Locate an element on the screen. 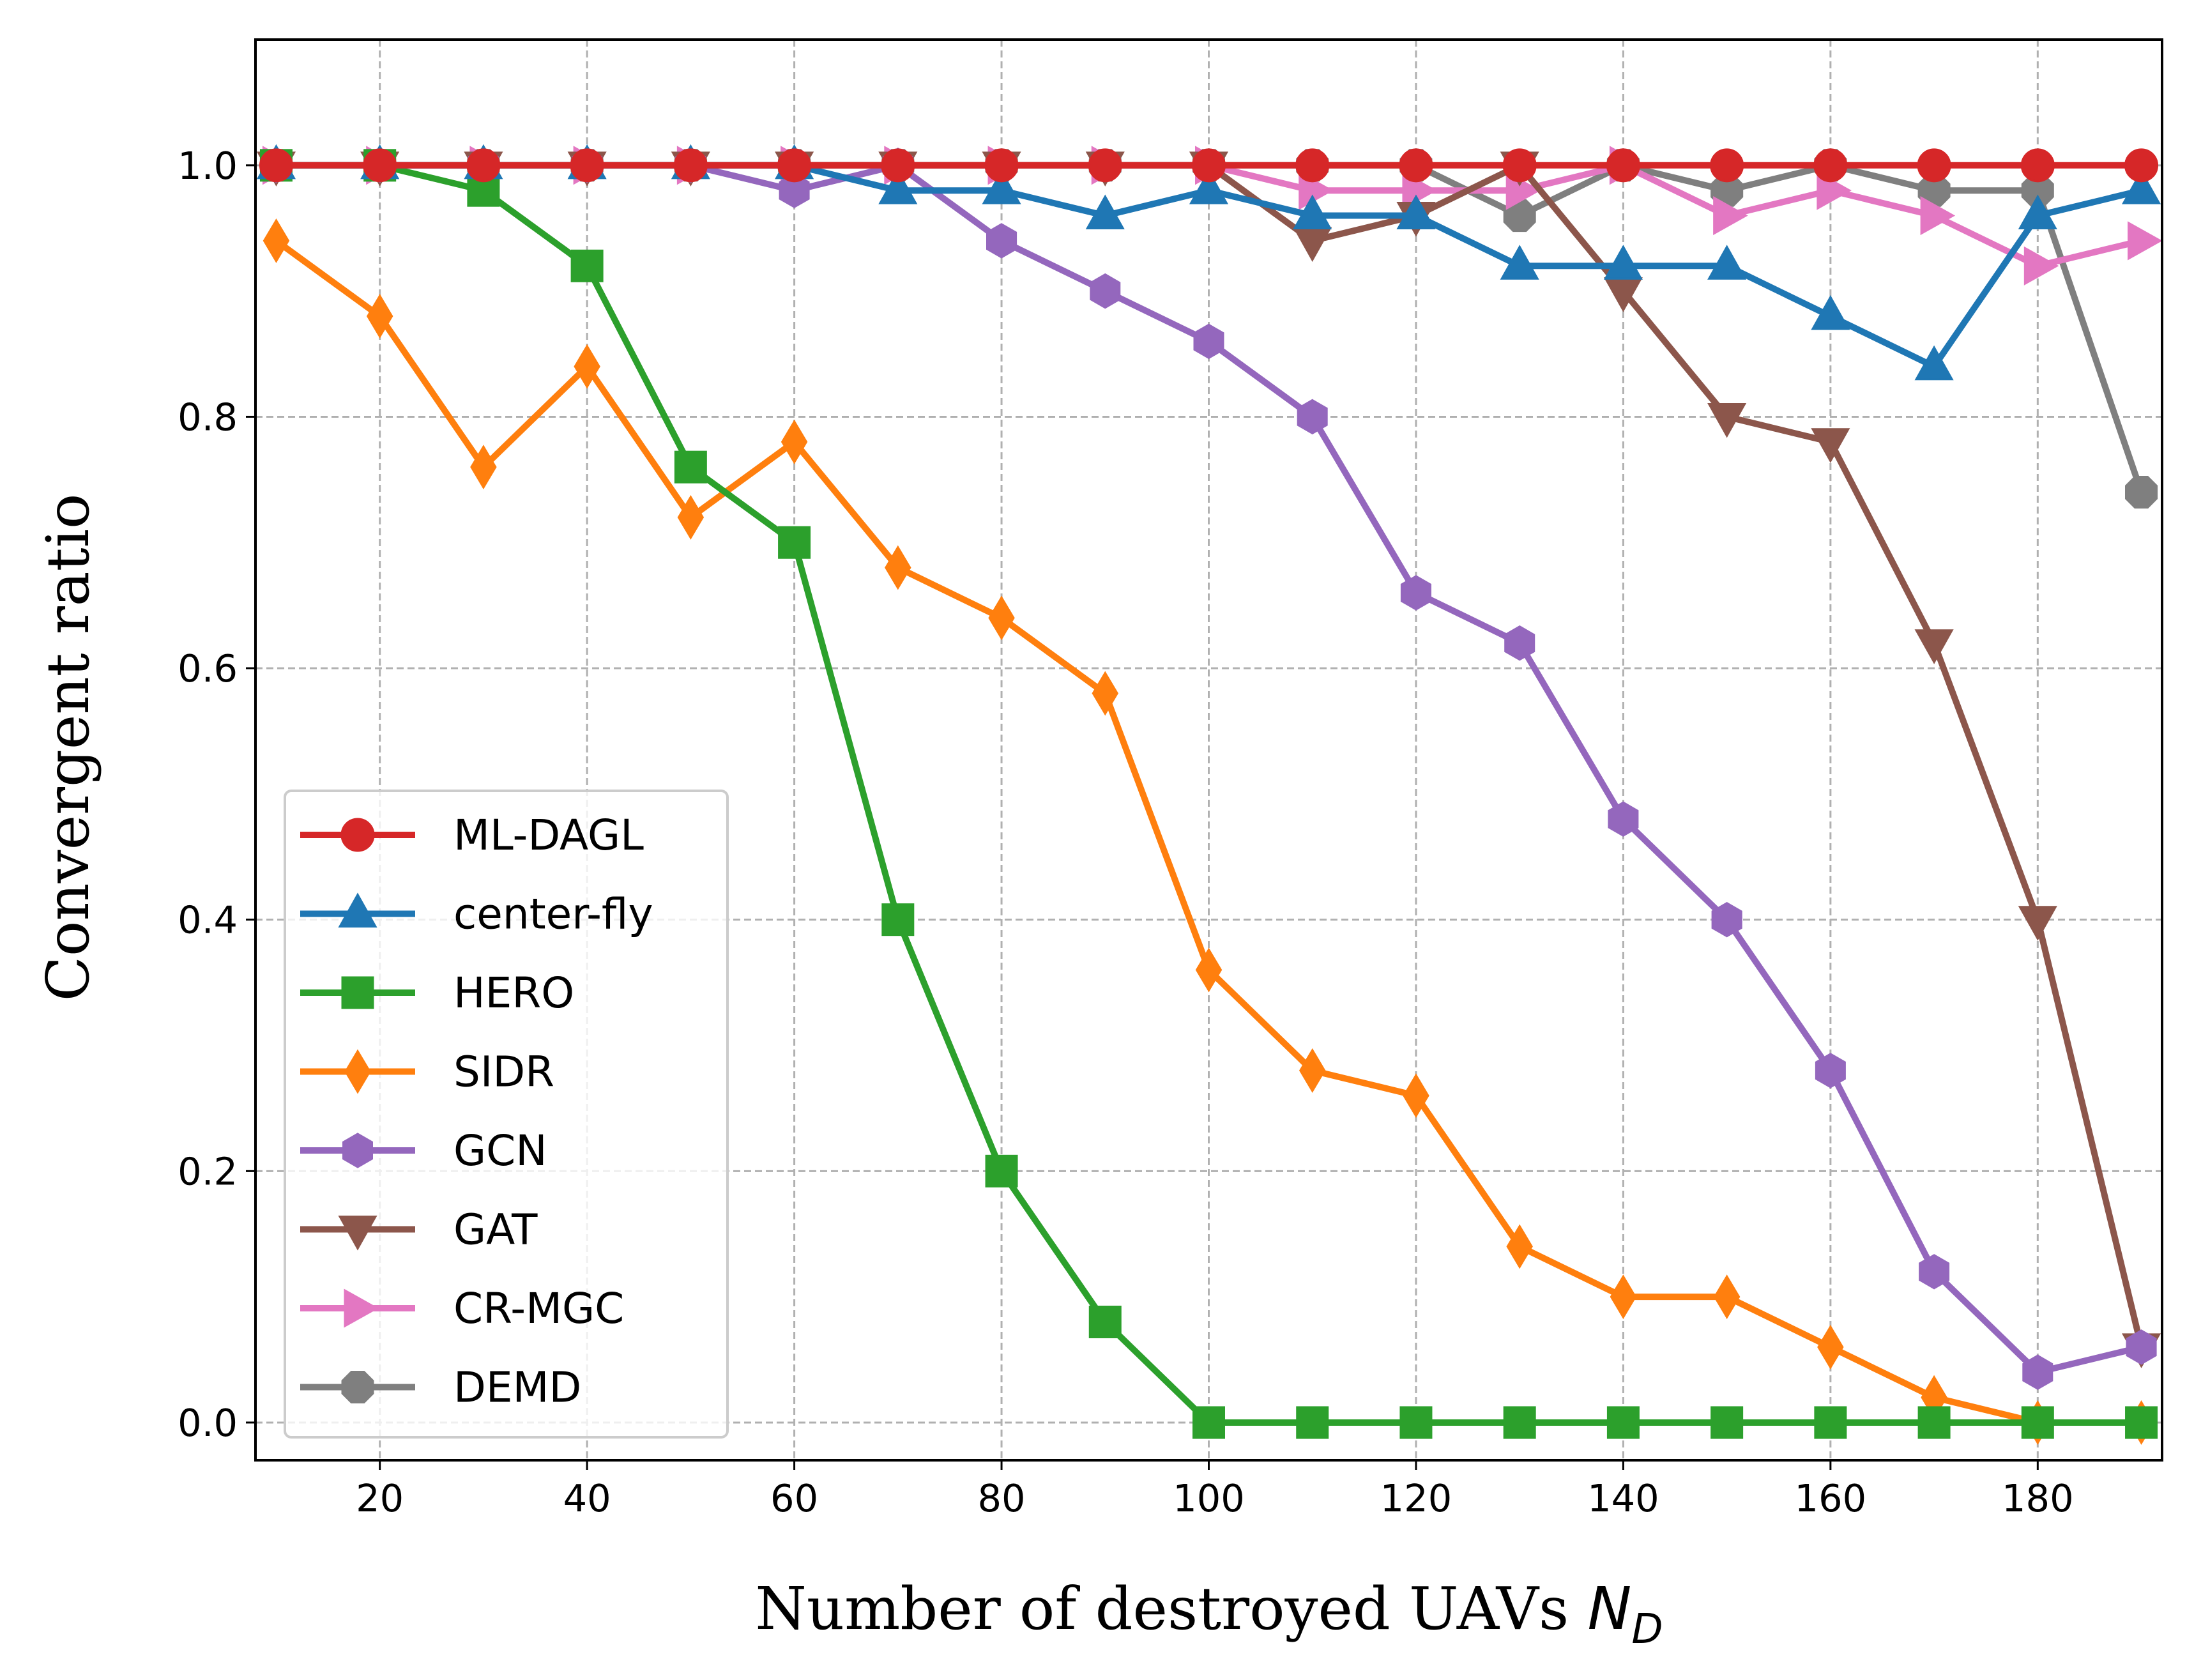 This screenshot has width=2194, height=1680. x-tick-label: 180 is located at coordinates (2038, 1498).